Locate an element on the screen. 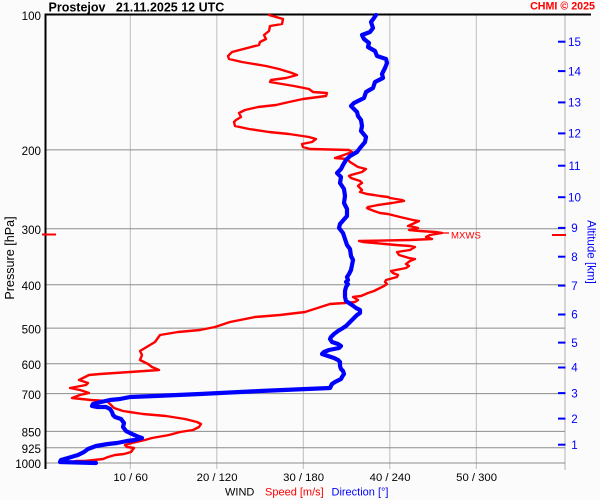  svg-text: 15 is located at coordinates (574, 42).